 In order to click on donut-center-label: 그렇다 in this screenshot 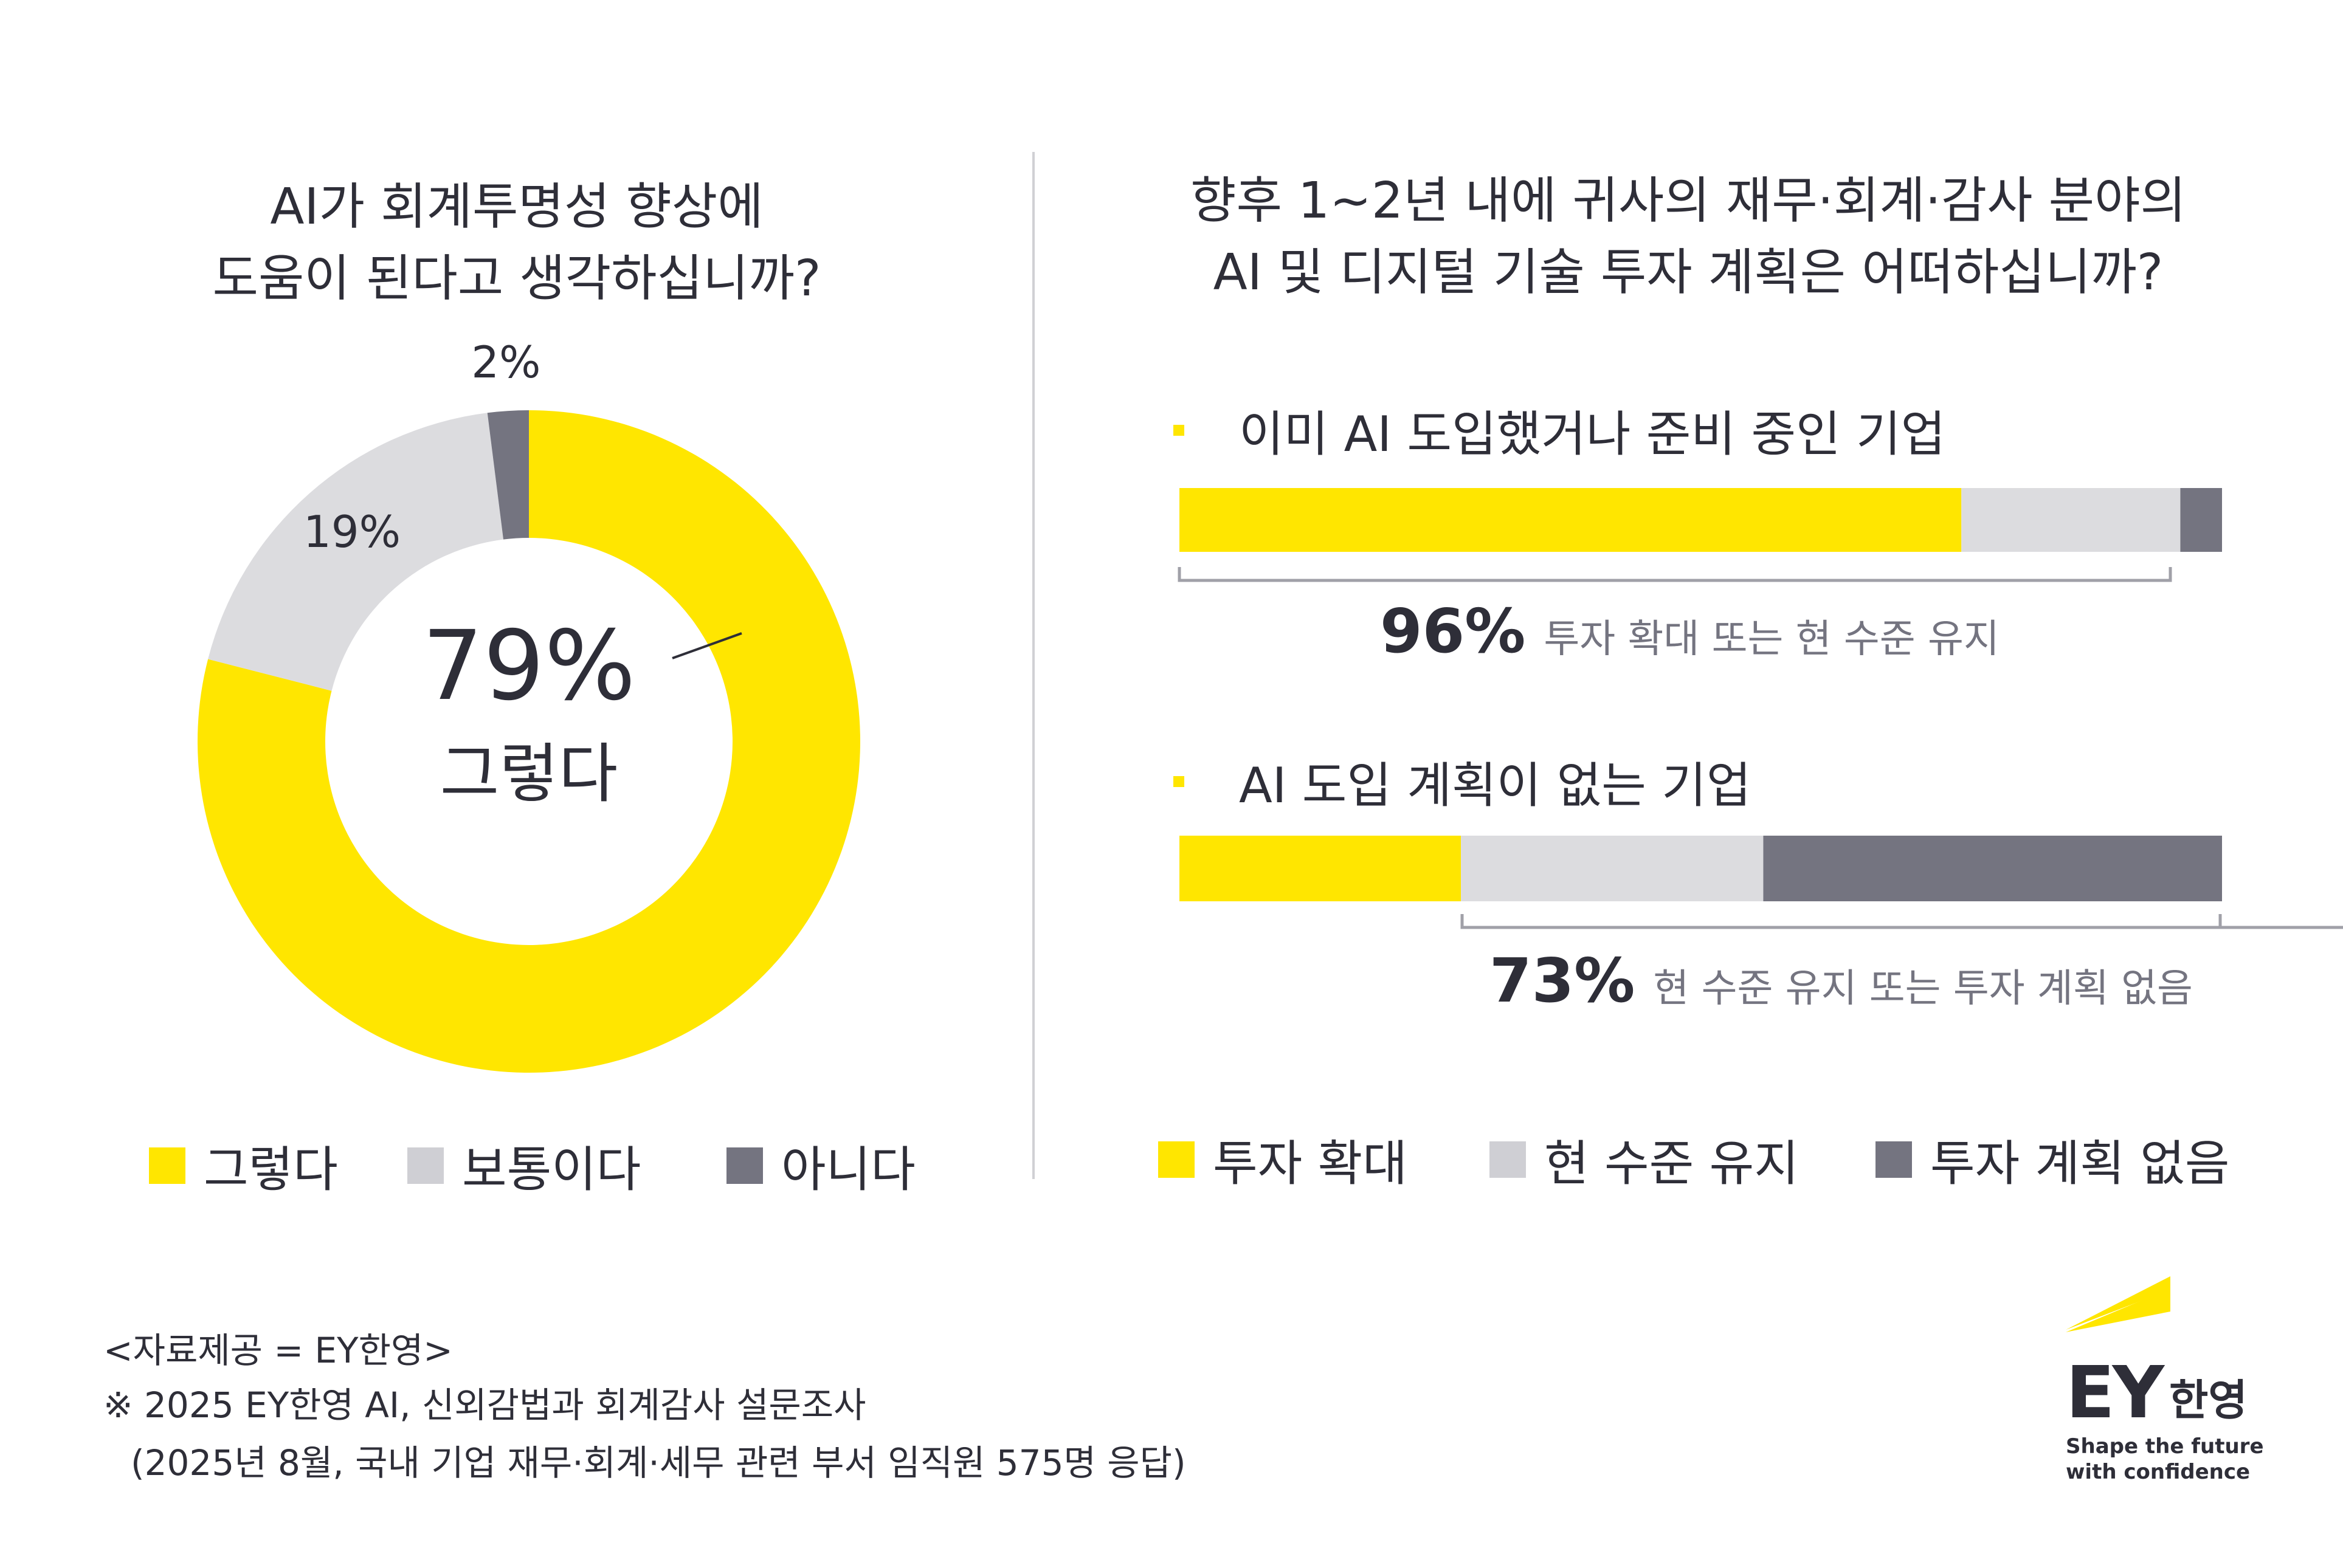, I will do `click(529, 774)`.